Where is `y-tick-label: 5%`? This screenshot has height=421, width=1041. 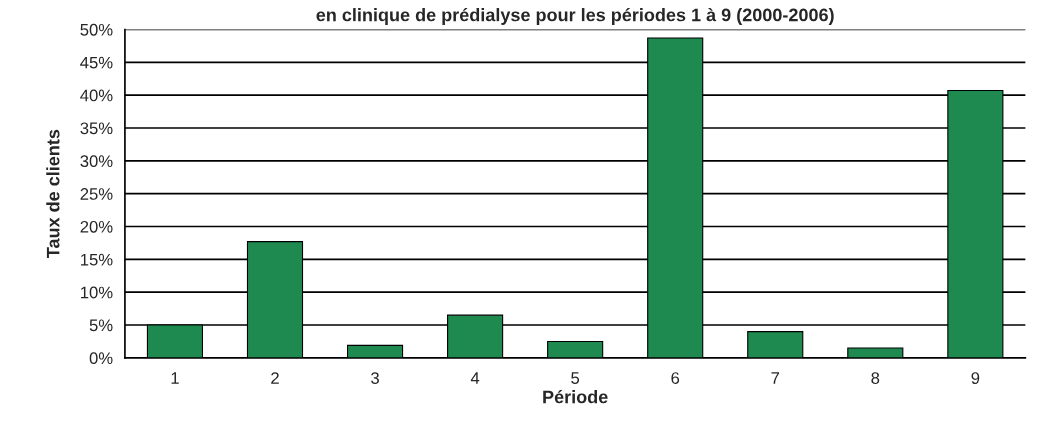
y-tick-label: 5% is located at coordinates (101, 325).